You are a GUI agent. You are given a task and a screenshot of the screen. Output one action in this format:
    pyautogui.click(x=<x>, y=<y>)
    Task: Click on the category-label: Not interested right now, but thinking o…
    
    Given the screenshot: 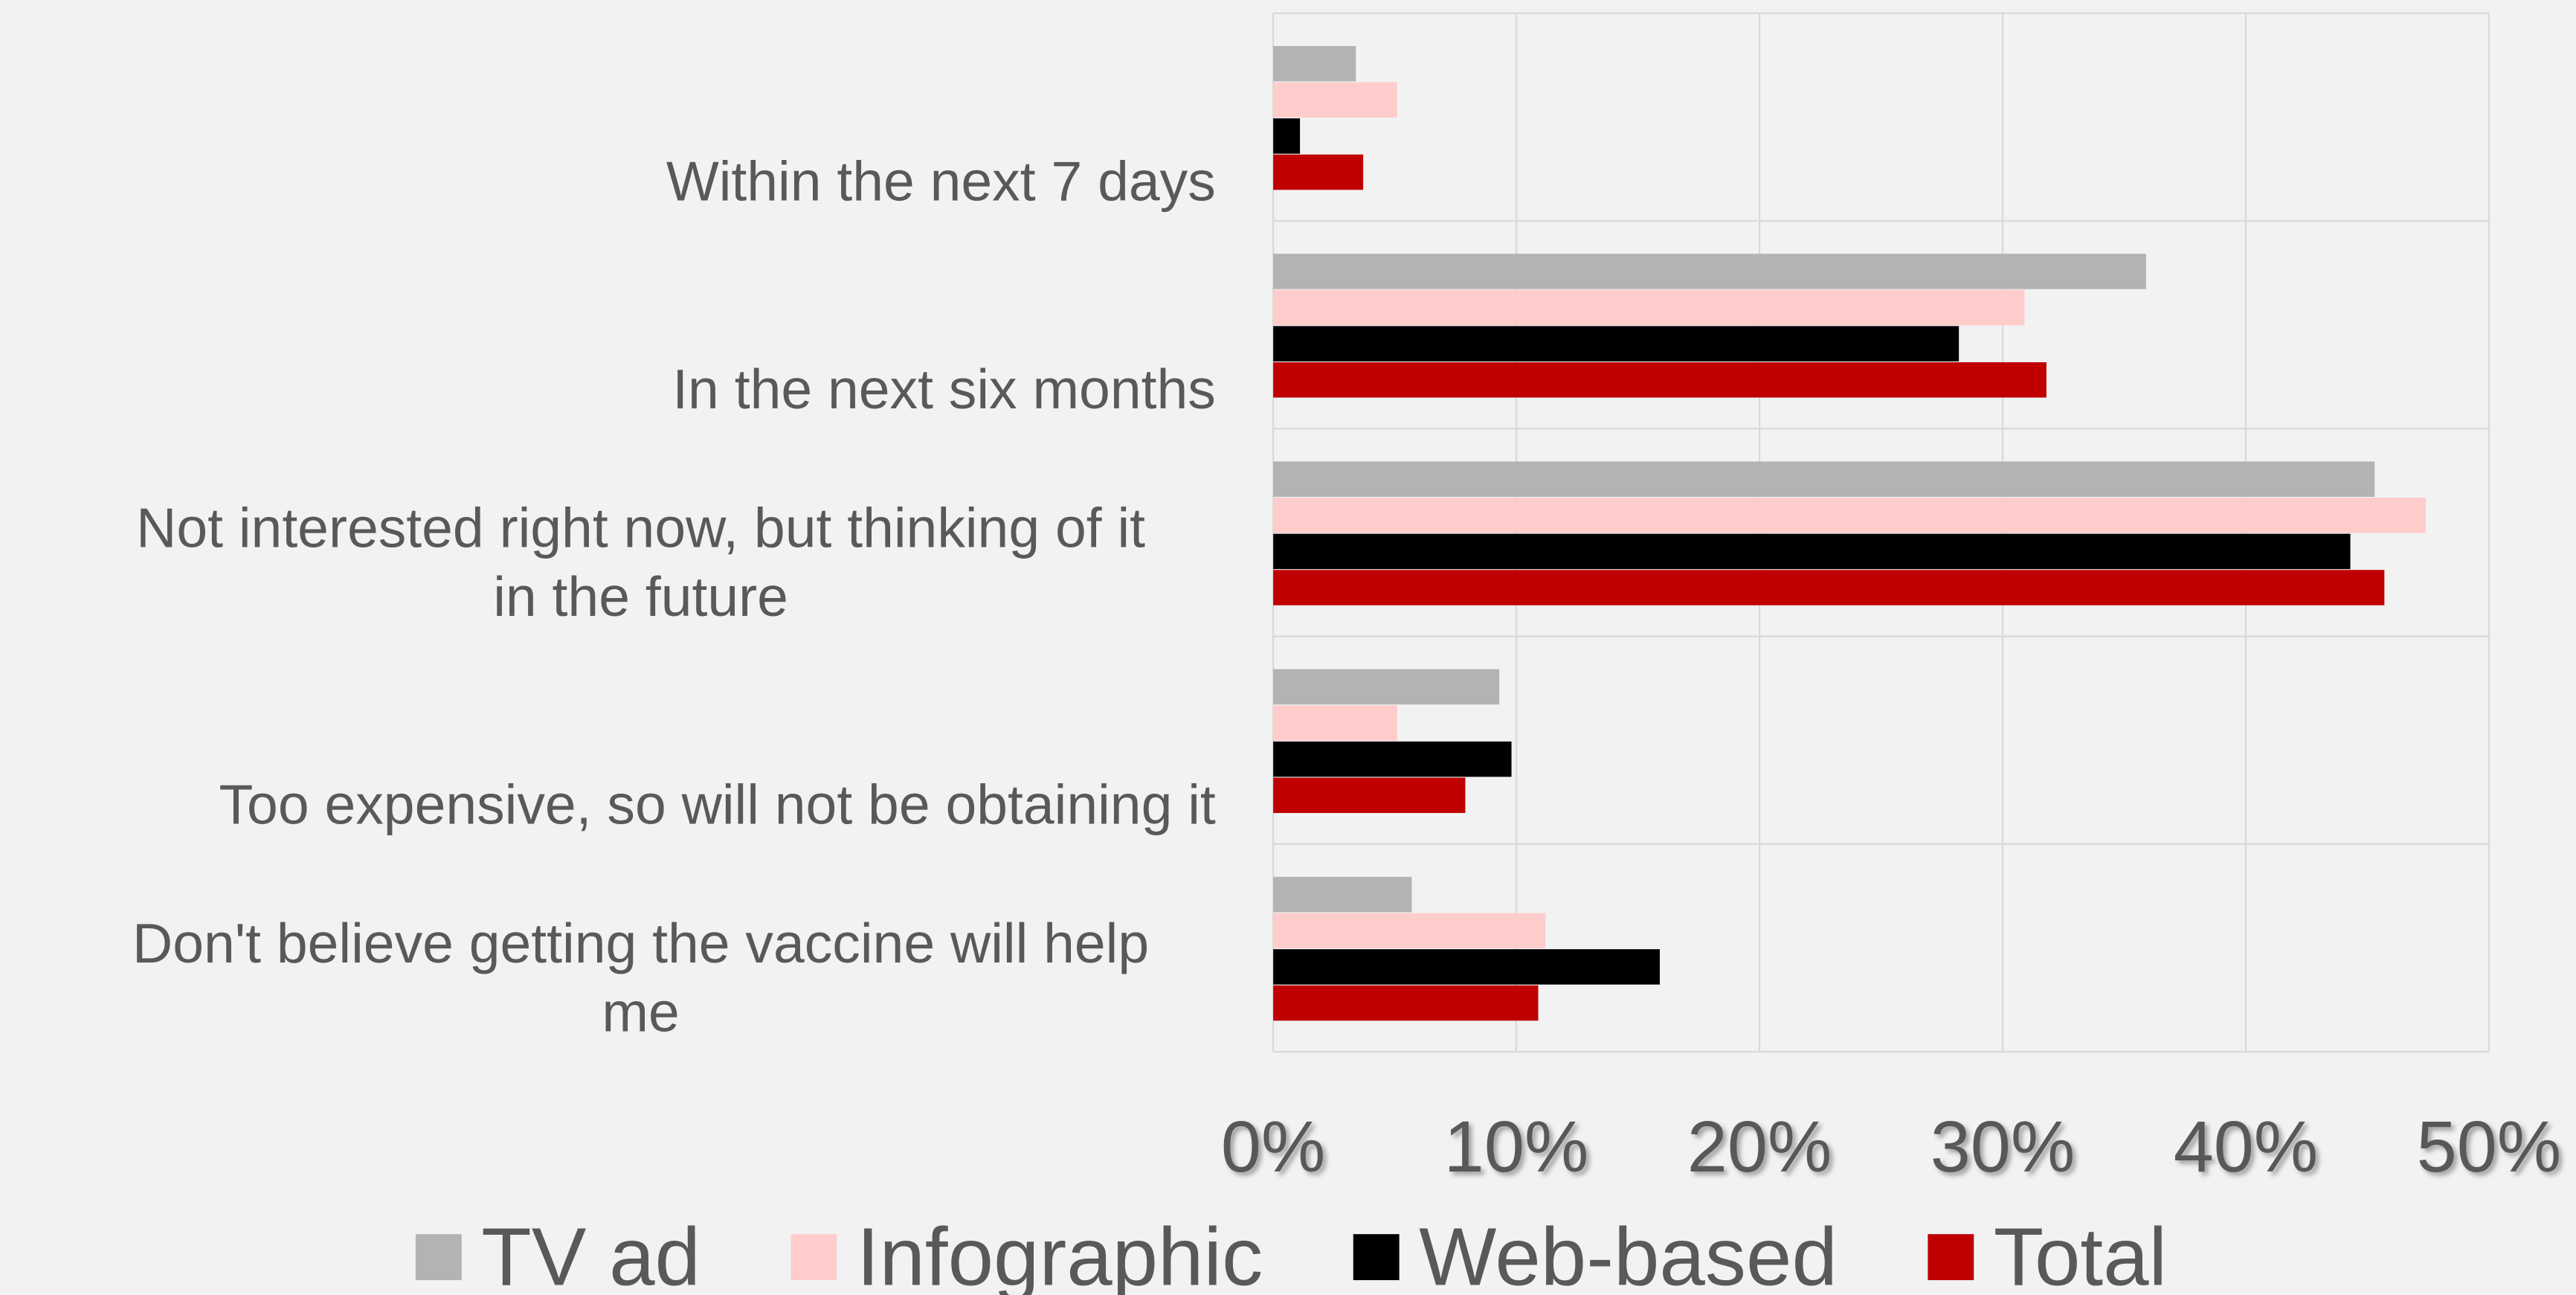 What is the action you would take?
    pyautogui.click(x=640, y=562)
    